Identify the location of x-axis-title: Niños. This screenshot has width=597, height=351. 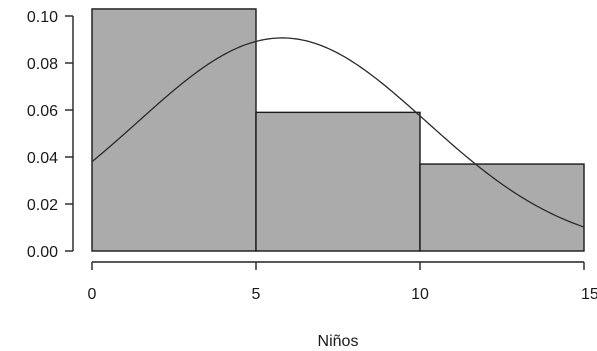
(338, 341).